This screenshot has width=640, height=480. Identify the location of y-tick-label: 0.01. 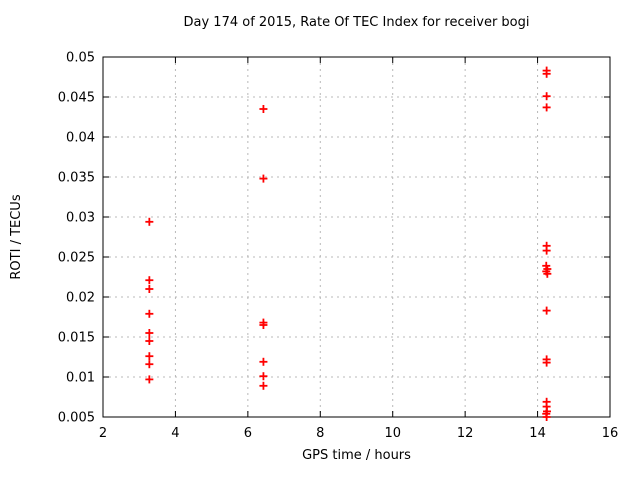
(80, 378).